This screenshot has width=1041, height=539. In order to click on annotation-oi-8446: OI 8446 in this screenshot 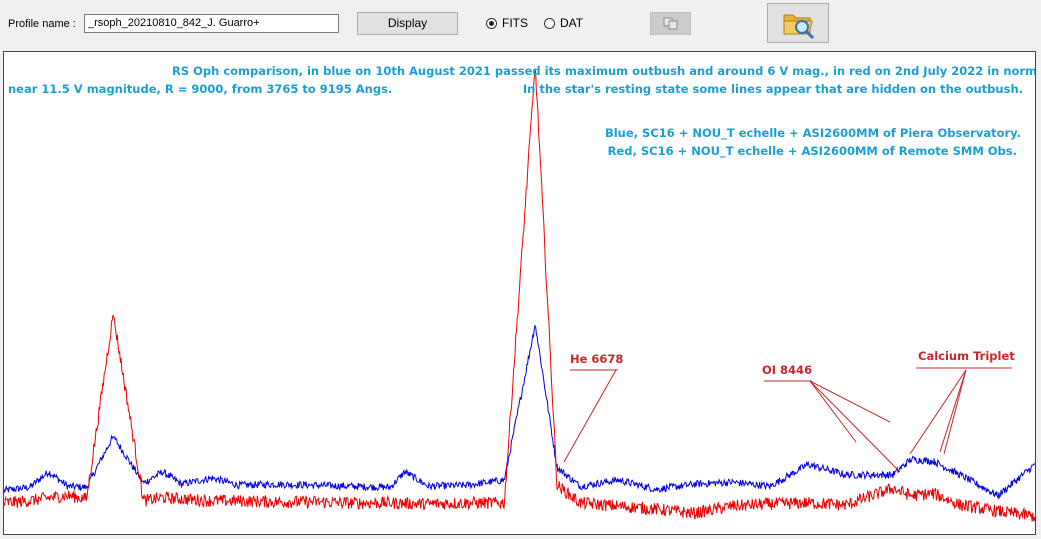, I will do `click(787, 370)`.